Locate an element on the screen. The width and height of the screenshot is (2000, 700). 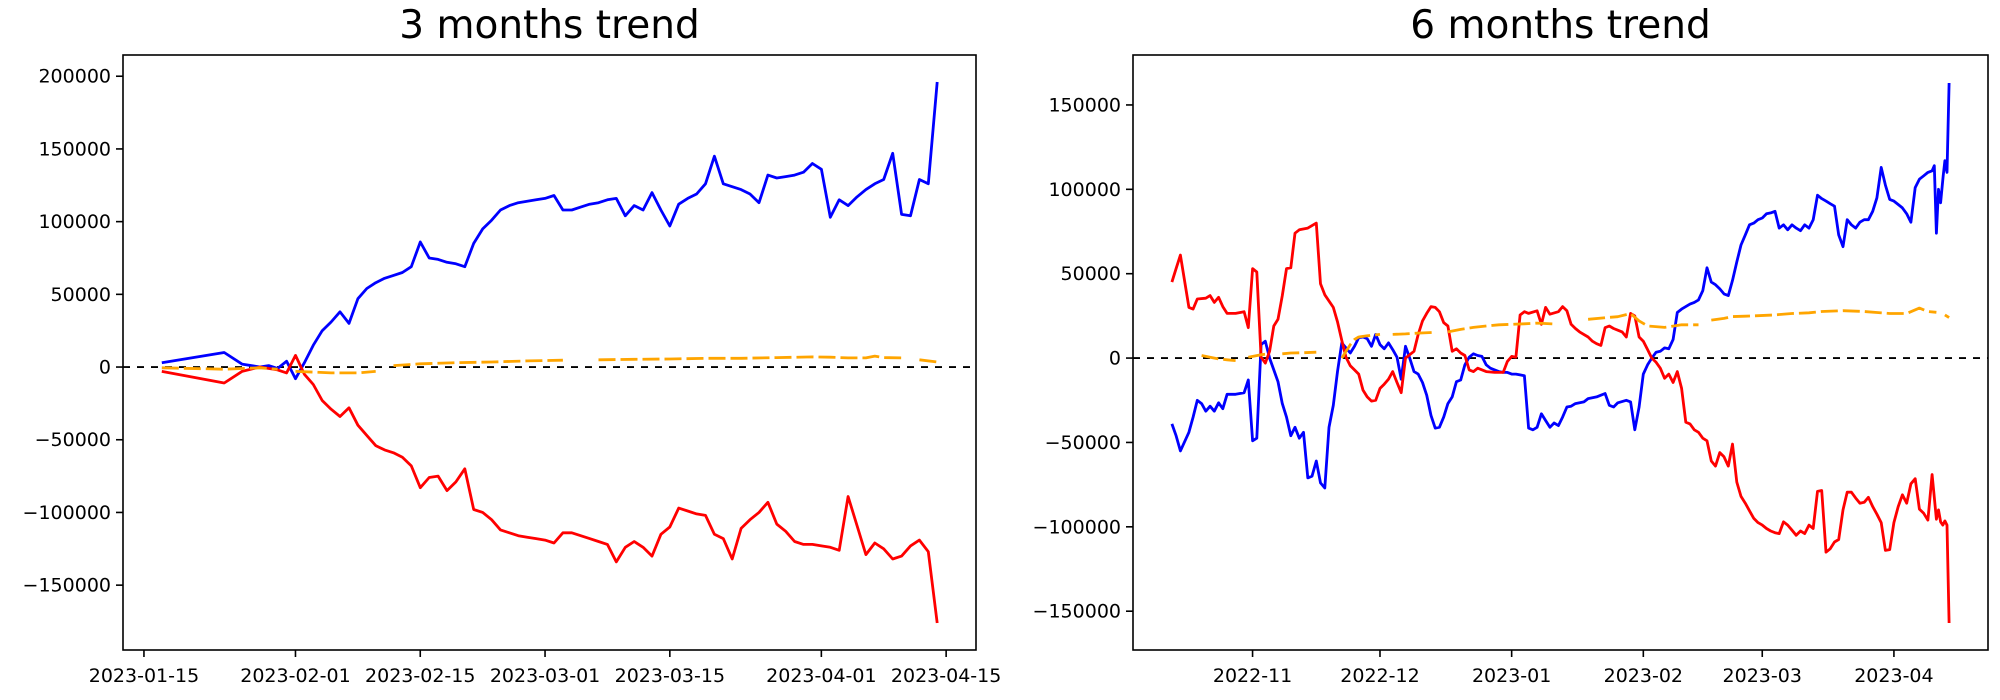
x-tick-label: 2023-04 is located at coordinates (1893, 676).